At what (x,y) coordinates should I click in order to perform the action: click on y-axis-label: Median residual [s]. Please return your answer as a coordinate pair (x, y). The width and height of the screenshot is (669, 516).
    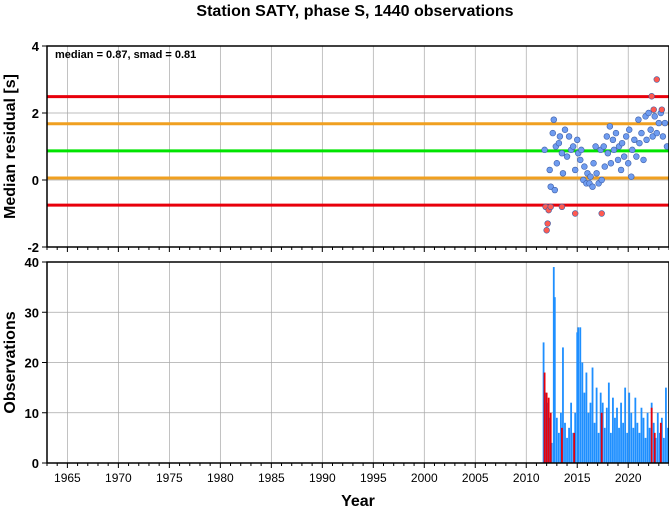
    Looking at the image, I should click on (10, 146).